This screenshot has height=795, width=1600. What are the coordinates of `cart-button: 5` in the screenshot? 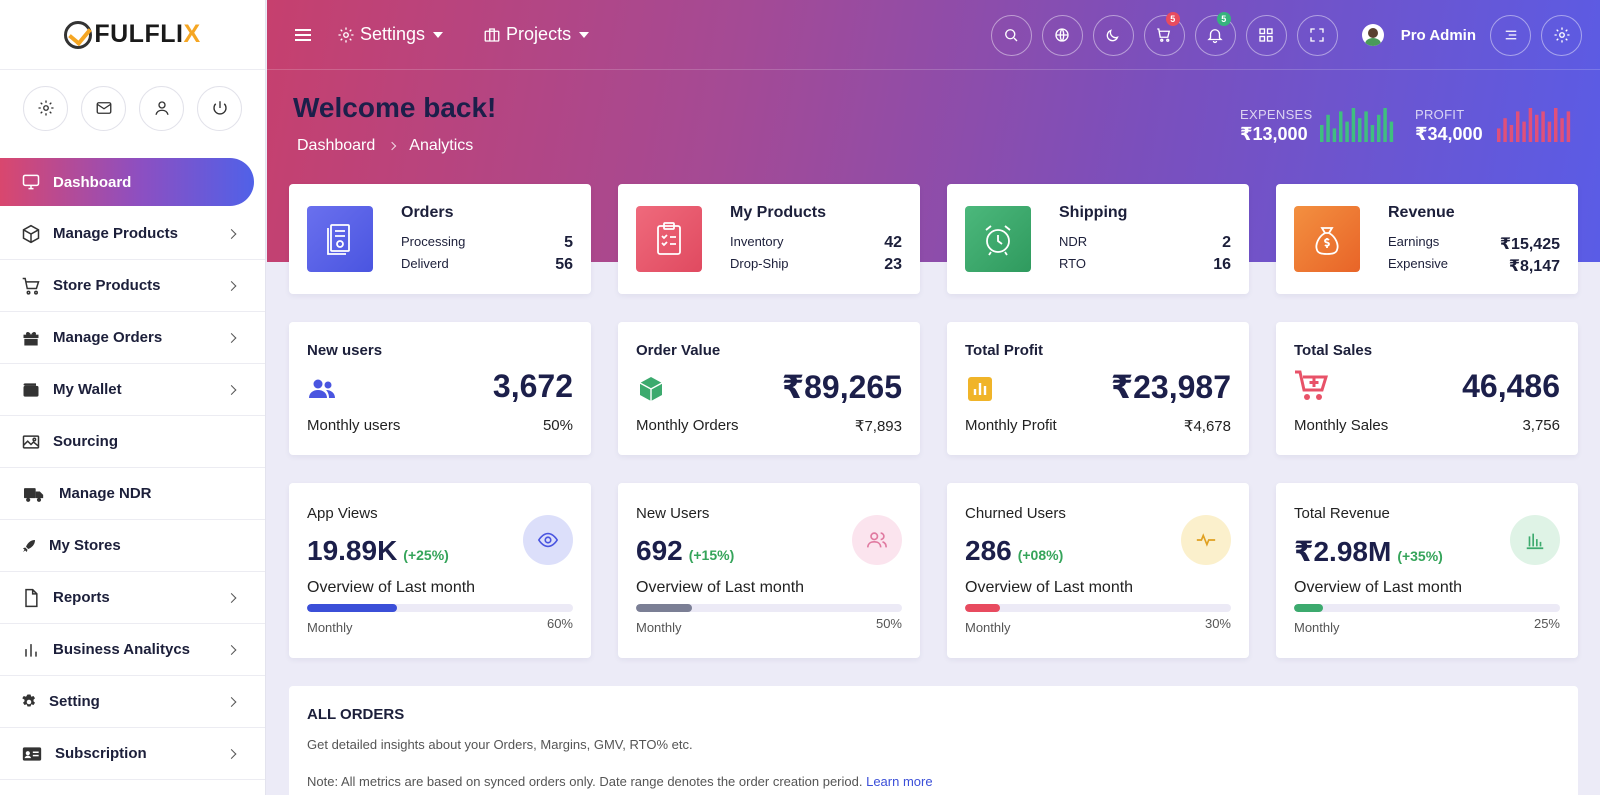 It's located at (1164, 33).